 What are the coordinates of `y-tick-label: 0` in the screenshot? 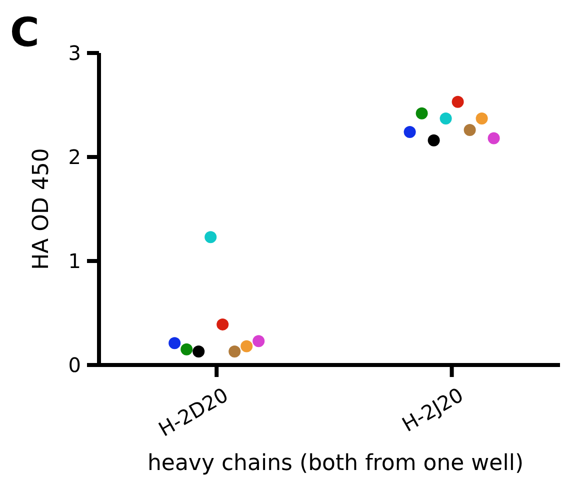 It's located at (74, 365).